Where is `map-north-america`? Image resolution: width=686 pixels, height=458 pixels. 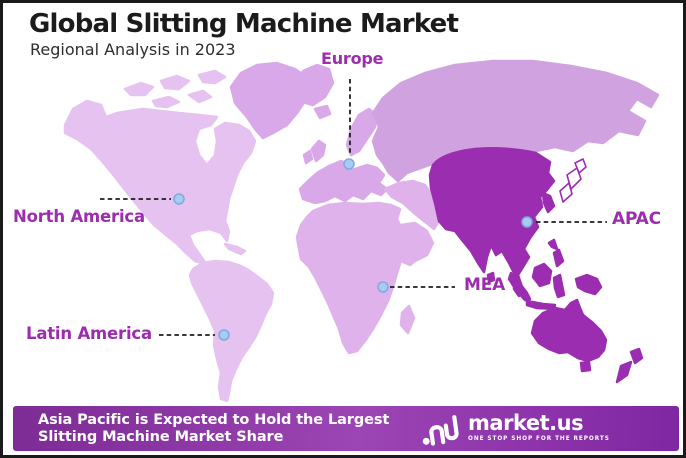 map-north-america is located at coordinates (160, 183).